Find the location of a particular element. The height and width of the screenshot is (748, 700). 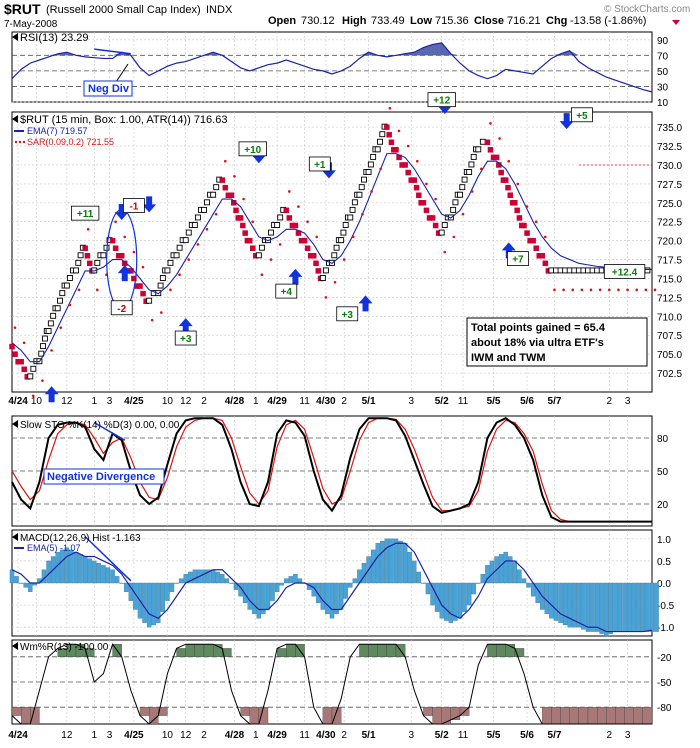

price-ytick-label: 702.5 is located at coordinates (669, 374).